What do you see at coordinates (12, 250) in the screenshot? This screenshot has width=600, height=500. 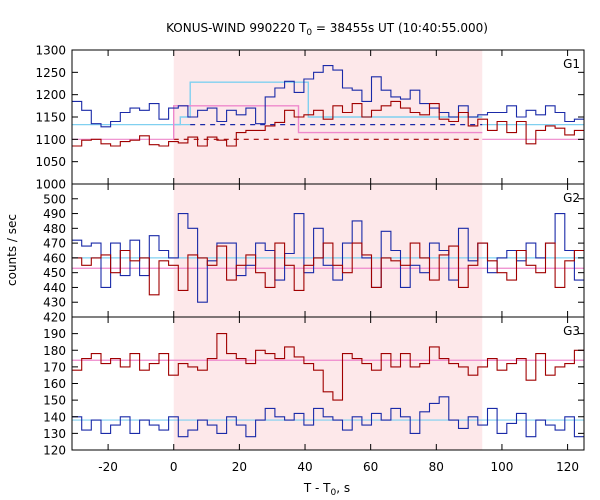 I see `y-axis-label: counts / sec` at bounding box center [12, 250].